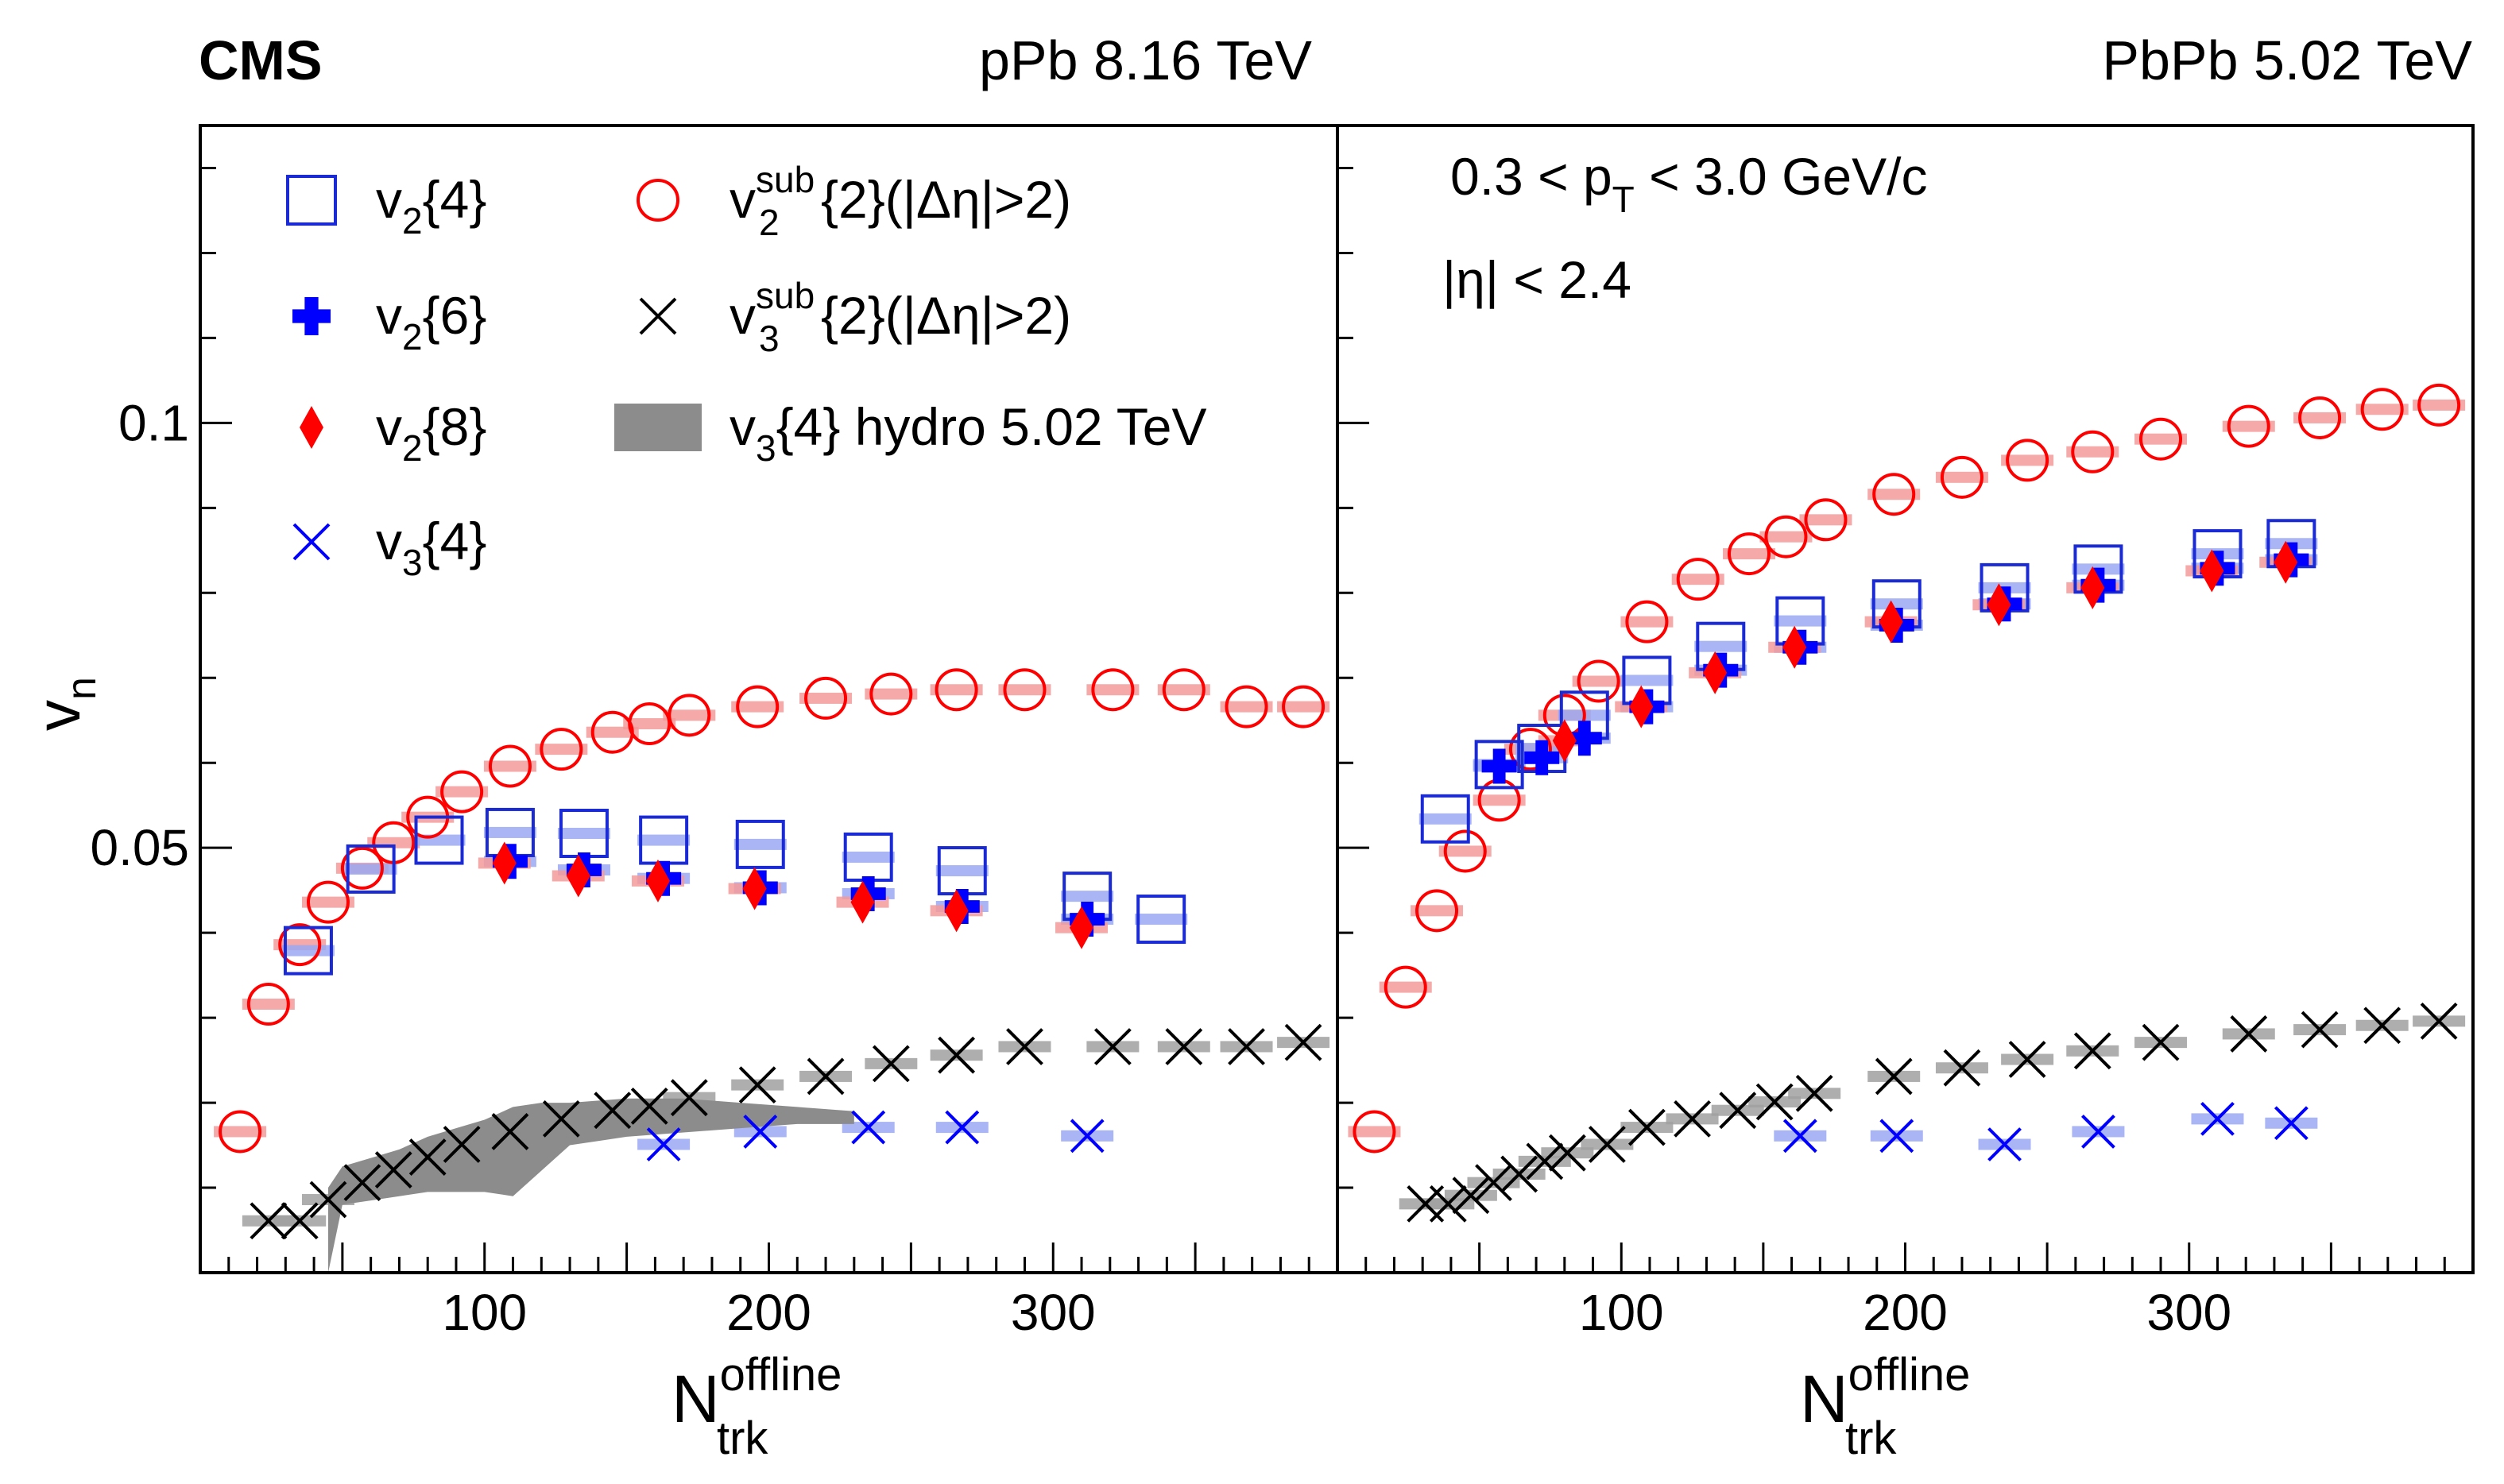 The height and width of the screenshot is (1484, 2504). What do you see at coordinates (431, 433) in the screenshot?
I see `legend-label-v2_8: v2{8}` at bounding box center [431, 433].